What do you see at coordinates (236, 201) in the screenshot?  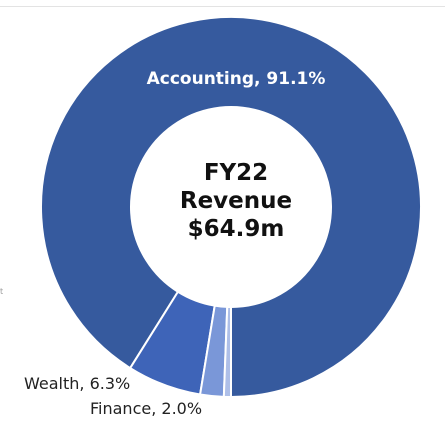 I see `center-title-revenue: Revenue` at bounding box center [236, 201].